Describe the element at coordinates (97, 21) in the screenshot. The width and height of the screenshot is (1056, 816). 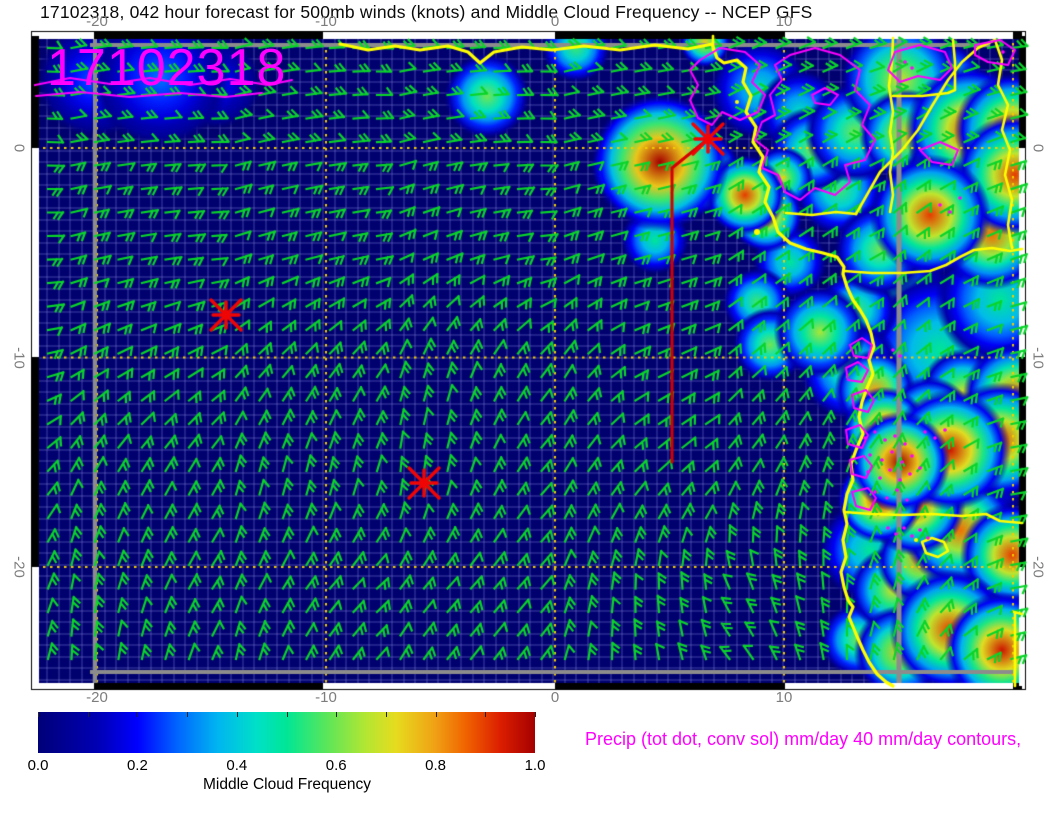
I see `lon-tick-top: -20` at that location.